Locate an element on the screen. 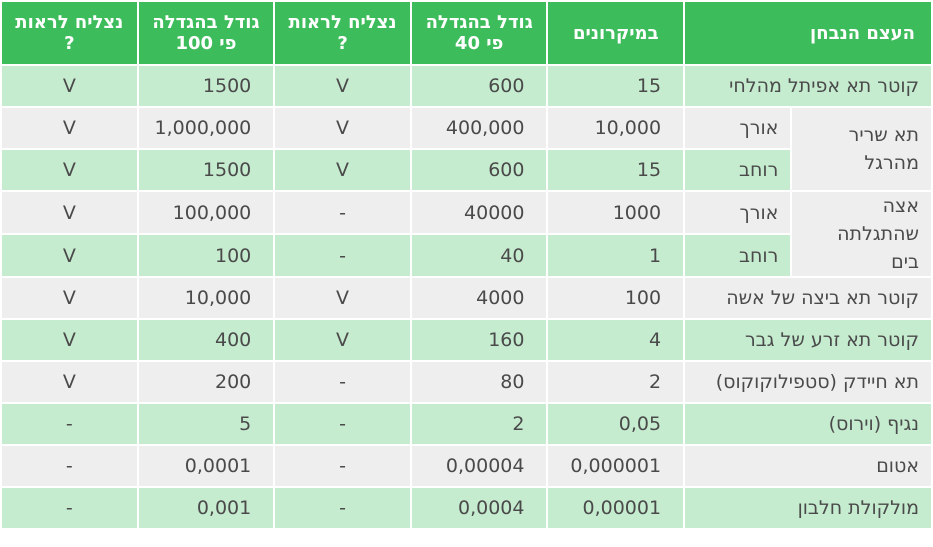  object-cell: מולקולת חלבון is located at coordinates (808, 508).